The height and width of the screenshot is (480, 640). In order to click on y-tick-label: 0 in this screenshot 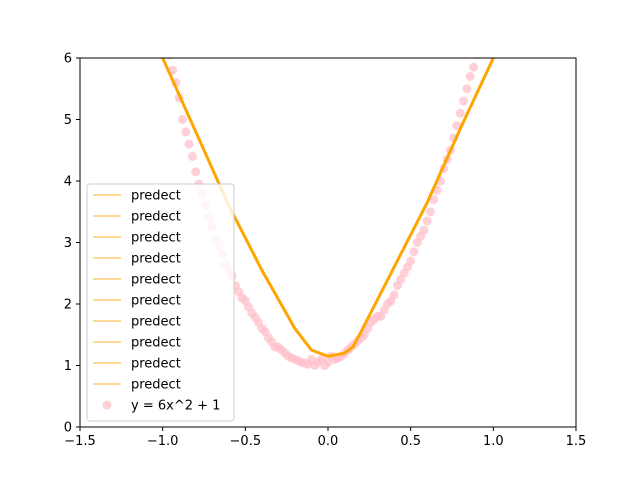, I will do `click(68, 428)`.